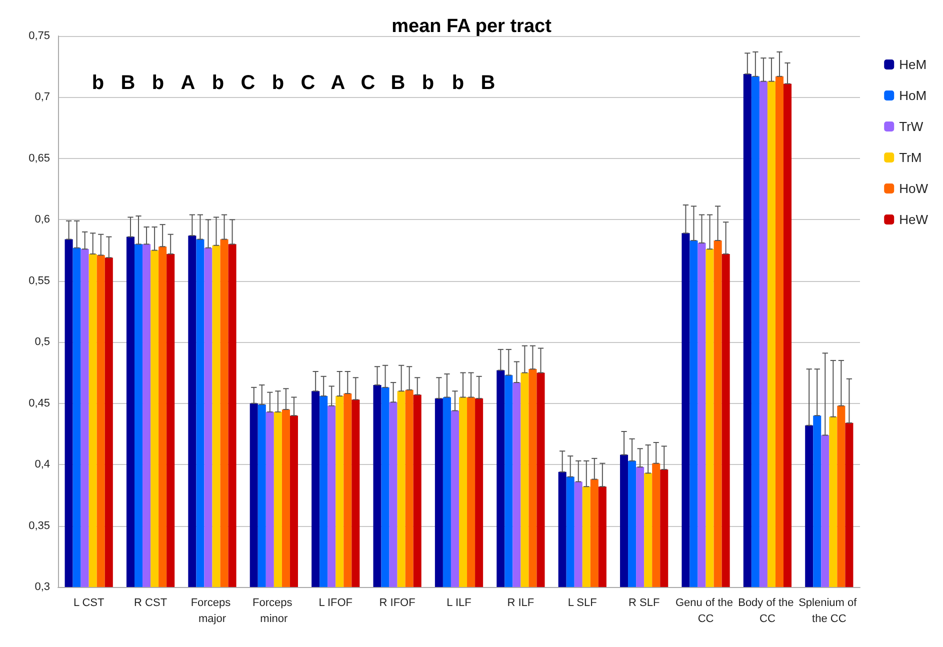 This screenshot has height=647, width=943. I want to click on x-tick-label: Forceps major, so click(212, 611).